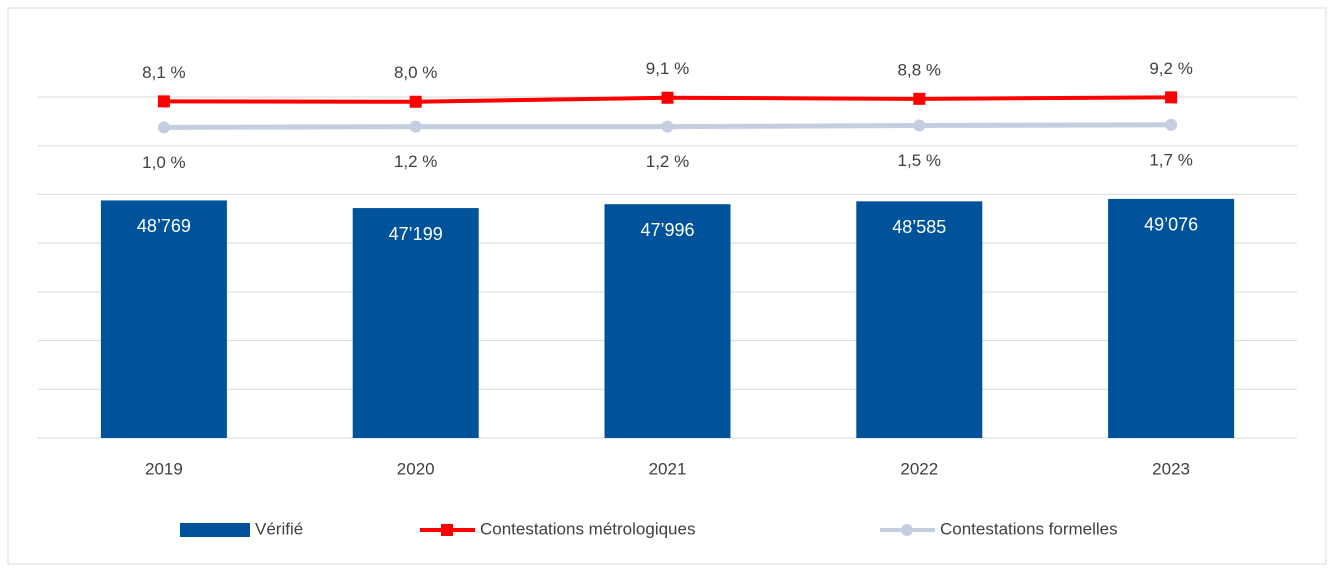 This screenshot has height=575, width=1335. I want to click on line-value-label: 9,1 %, so click(667, 68).